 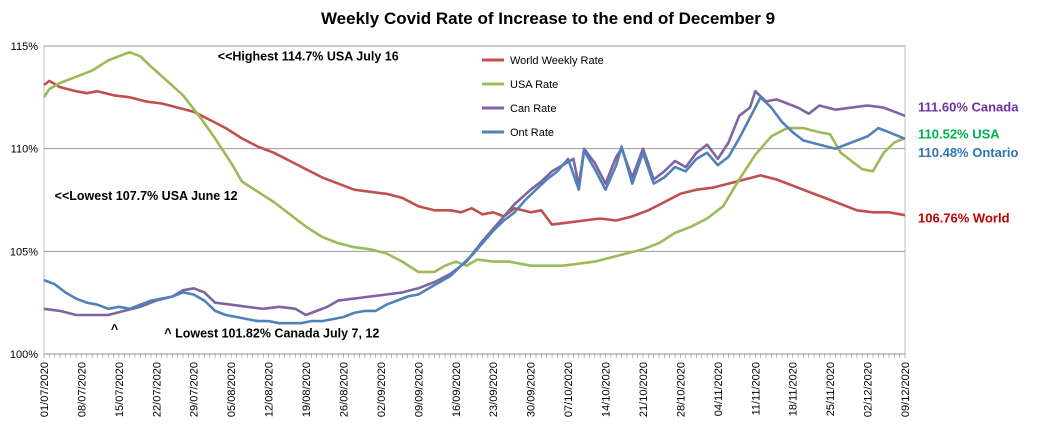 I want to click on y-tick-label: 105%, so click(x=24, y=252).